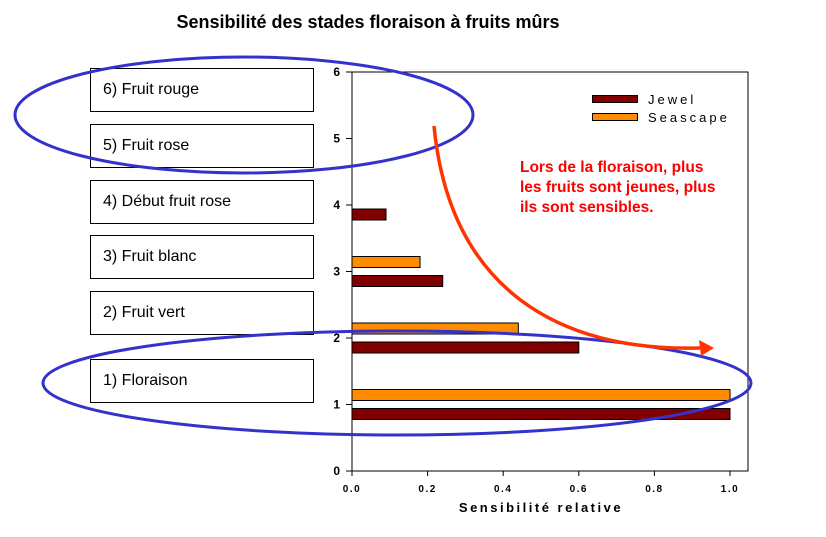 Image resolution: width=826 pixels, height=537 pixels. Describe the element at coordinates (202, 202) in the screenshot. I see `stage-box-debut-fruit-rose: 4) Début fruit rose` at that location.